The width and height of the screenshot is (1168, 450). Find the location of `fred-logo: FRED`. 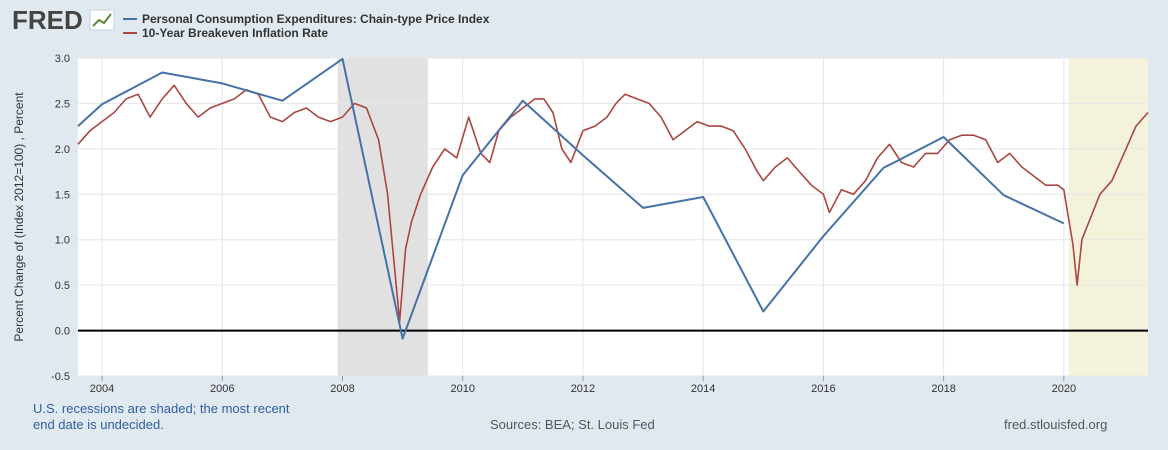

fred-logo: FRED is located at coordinates (63, 20).